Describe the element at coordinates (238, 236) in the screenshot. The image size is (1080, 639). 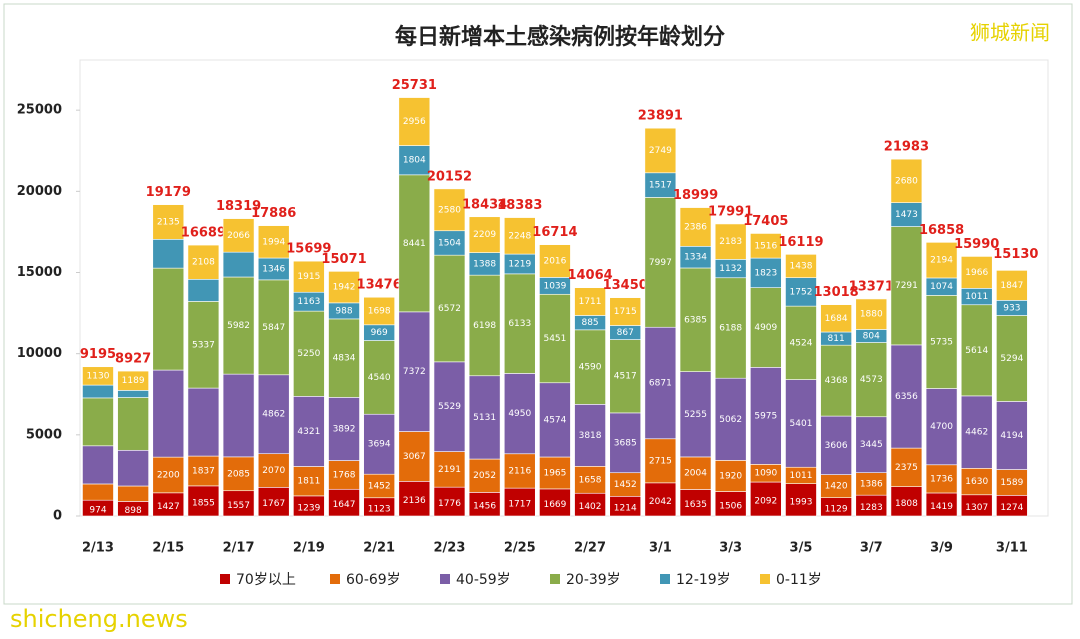
I see `data-label: 2066` at that location.